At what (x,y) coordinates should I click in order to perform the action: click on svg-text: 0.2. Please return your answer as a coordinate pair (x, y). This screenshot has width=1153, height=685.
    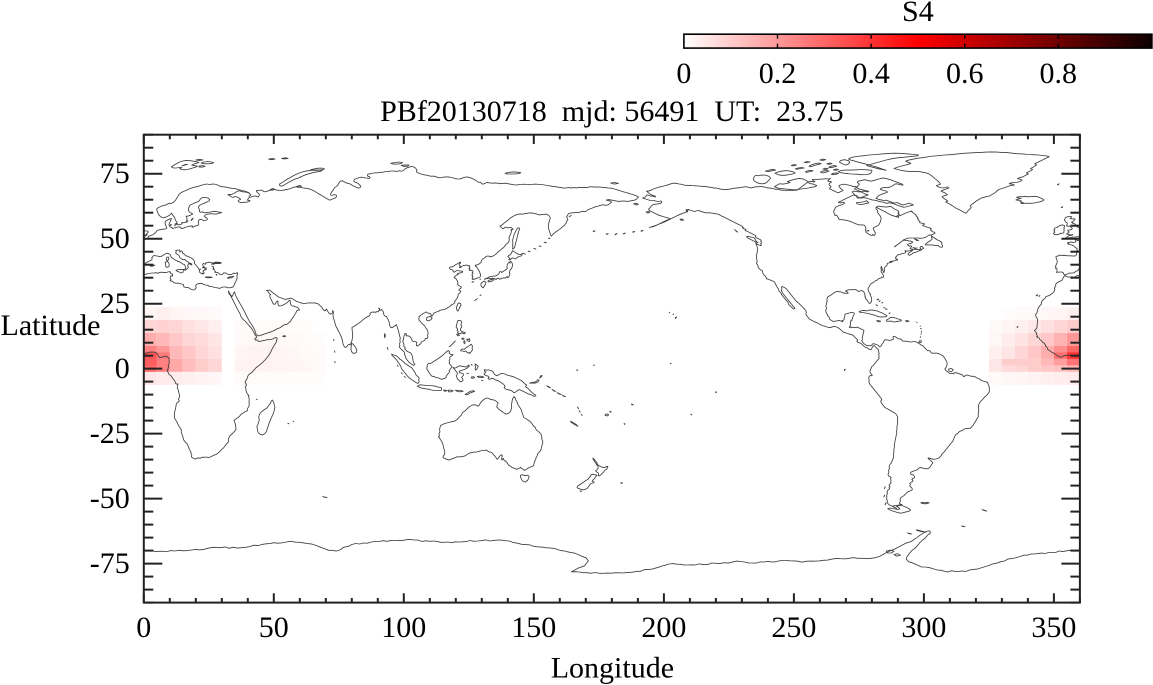
    Looking at the image, I should click on (778, 73).